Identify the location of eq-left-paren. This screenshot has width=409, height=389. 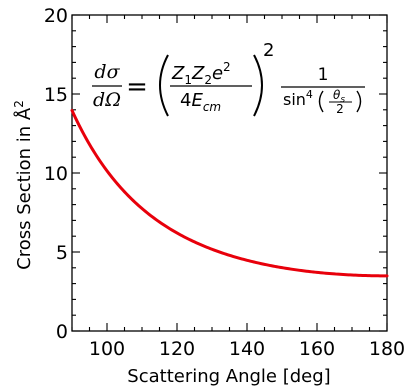
(164, 85).